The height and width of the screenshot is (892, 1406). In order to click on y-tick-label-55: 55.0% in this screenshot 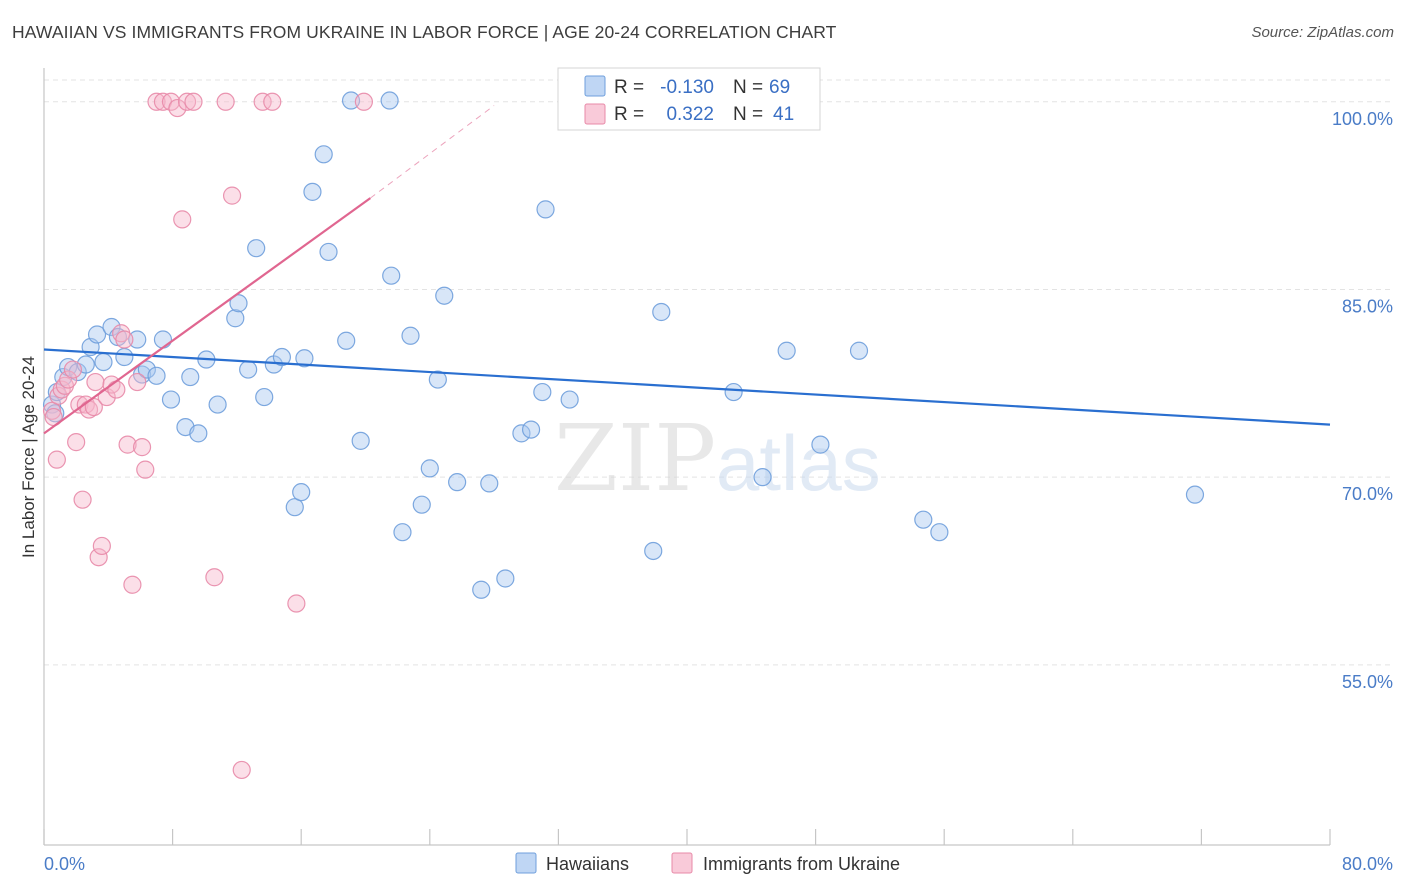, I will do `click(1367, 682)`.